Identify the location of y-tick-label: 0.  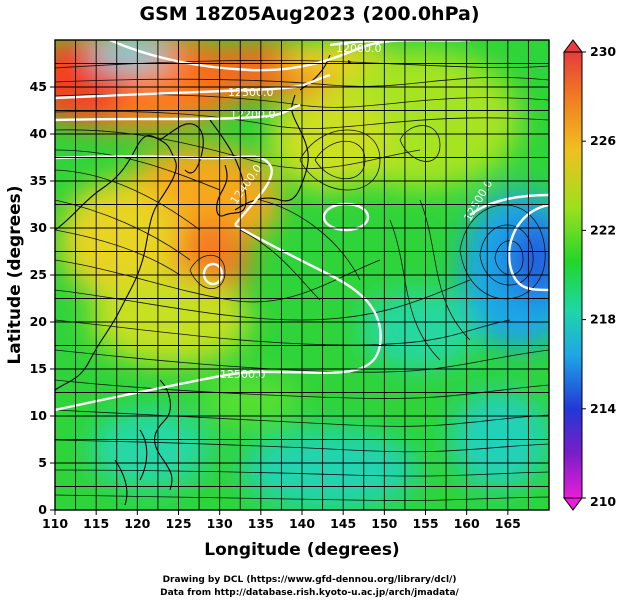
(42, 509).